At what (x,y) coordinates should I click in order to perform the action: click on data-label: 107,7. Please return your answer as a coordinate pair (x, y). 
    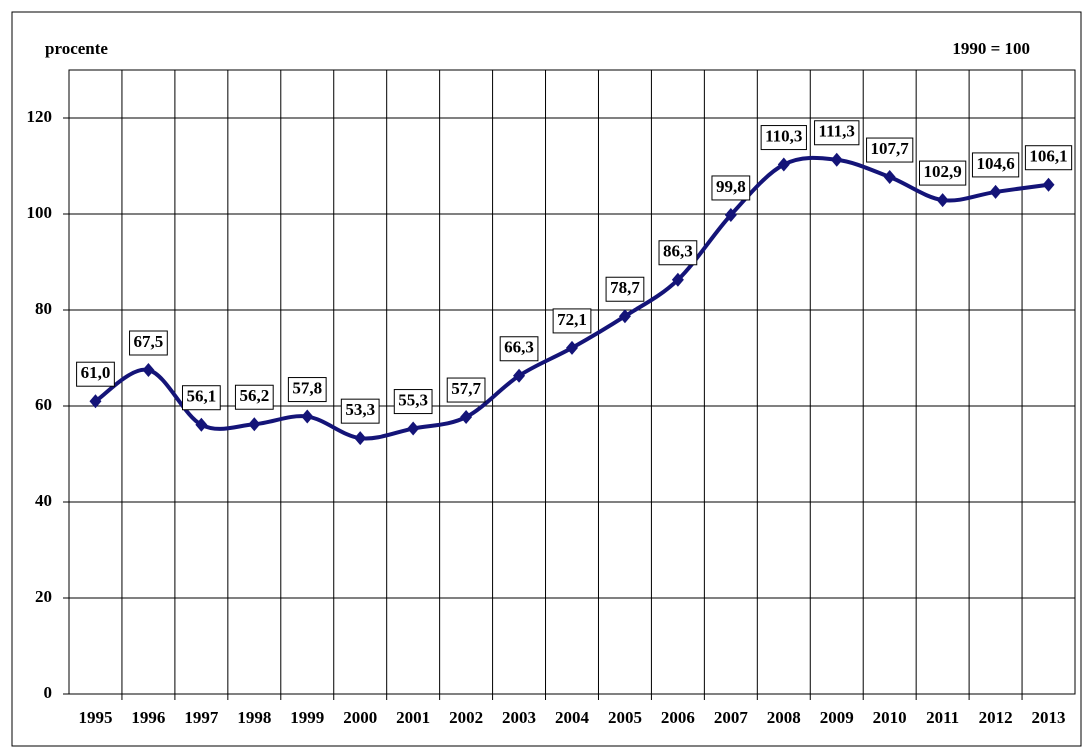
    Looking at the image, I should click on (890, 148).